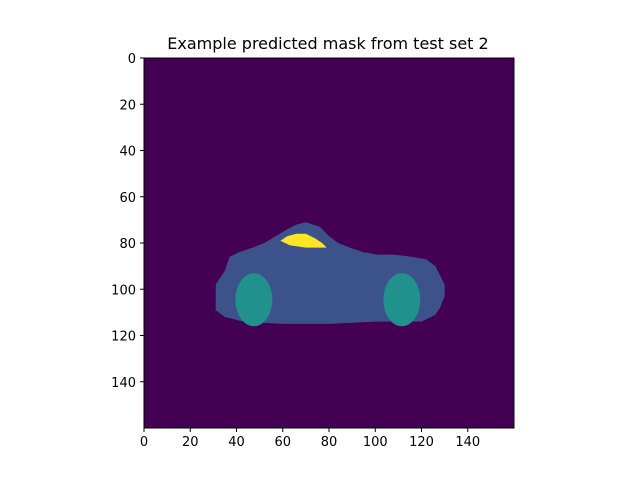 This screenshot has width=640, height=480. I want to click on y-tick-label: 20, so click(127, 105).